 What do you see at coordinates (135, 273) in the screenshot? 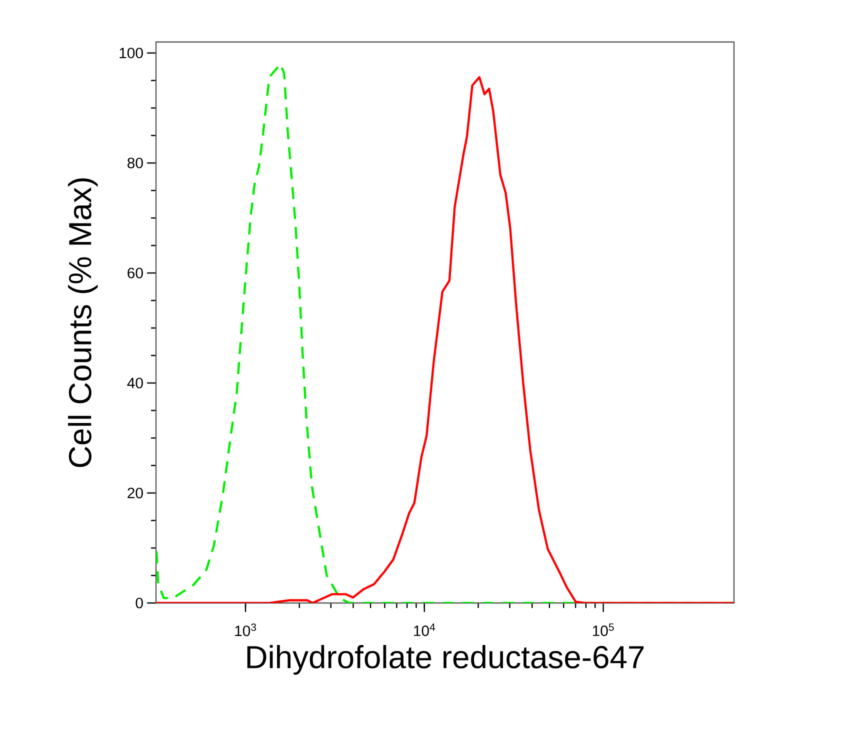
I see `y-tick-label: 60` at bounding box center [135, 273].